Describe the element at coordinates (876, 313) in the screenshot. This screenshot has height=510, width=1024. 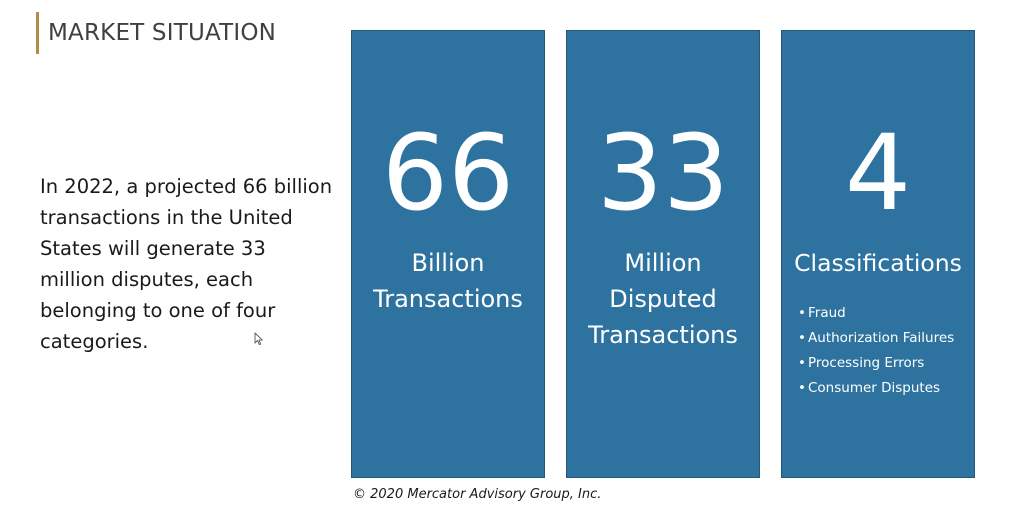
I see `list-item: • Fraud` at that location.